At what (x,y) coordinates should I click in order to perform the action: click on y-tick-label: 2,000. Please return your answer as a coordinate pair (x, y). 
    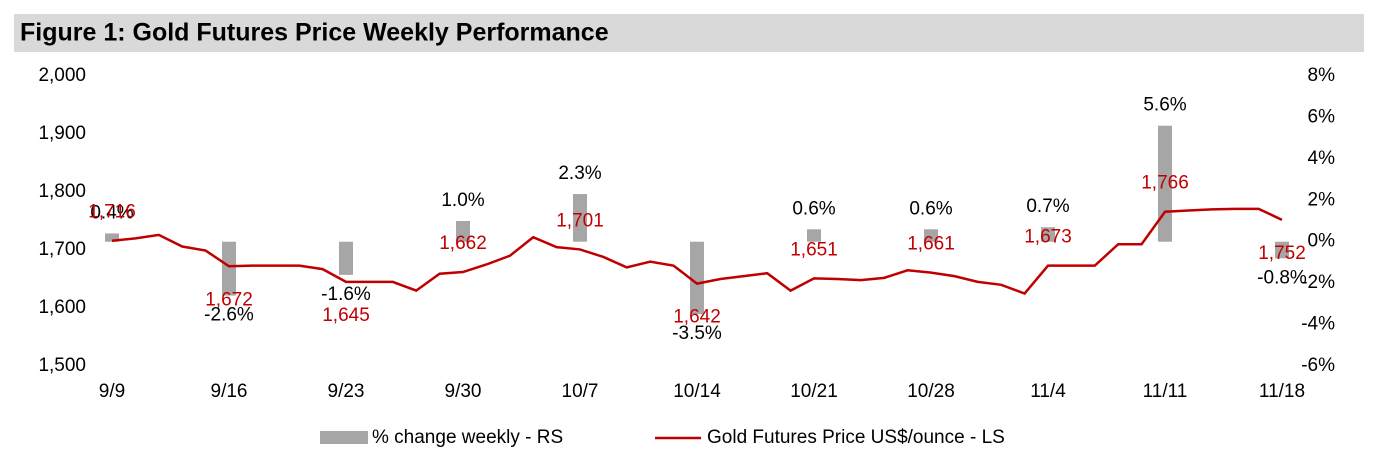
    Looking at the image, I should click on (62, 75).